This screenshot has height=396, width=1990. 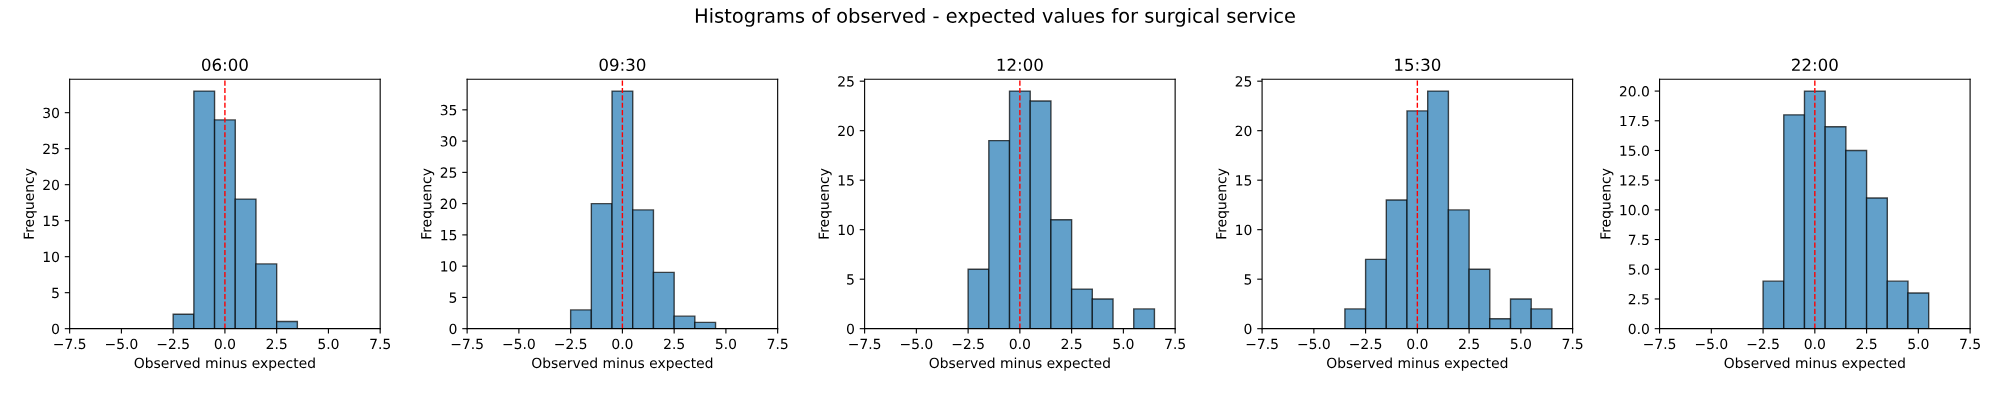 I want to click on chart-title: 22:00, so click(x=1815, y=65).